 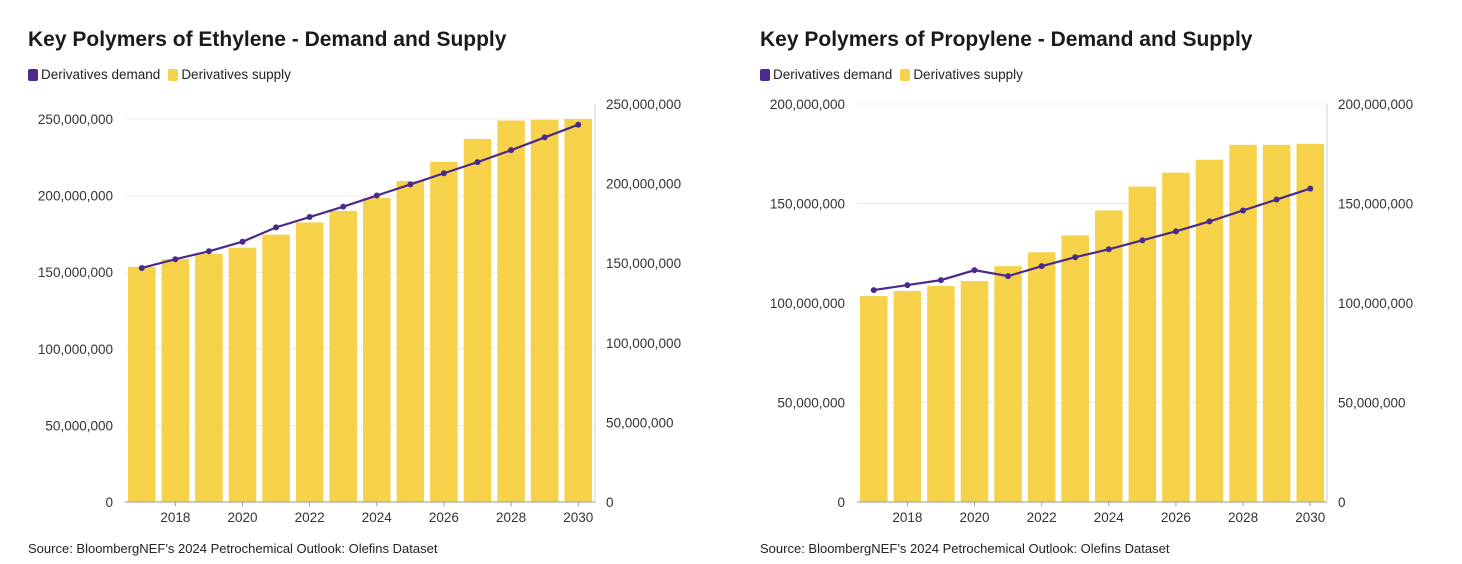 I want to click on y-left-tick-label: 50,000,000, so click(x=79, y=425).